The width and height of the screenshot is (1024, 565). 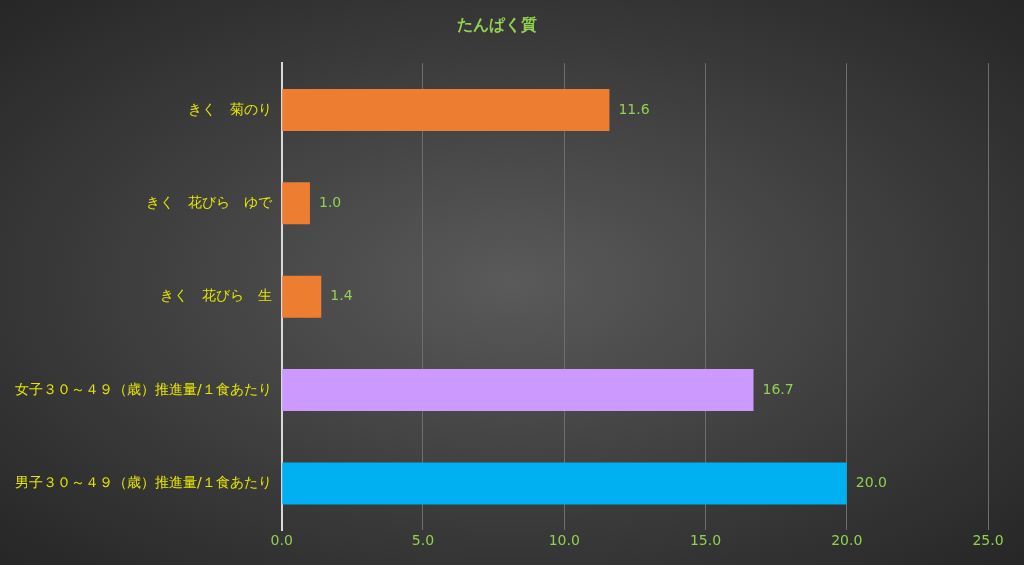 What do you see at coordinates (341, 295) in the screenshot?
I see `data-label: 1.4` at bounding box center [341, 295].